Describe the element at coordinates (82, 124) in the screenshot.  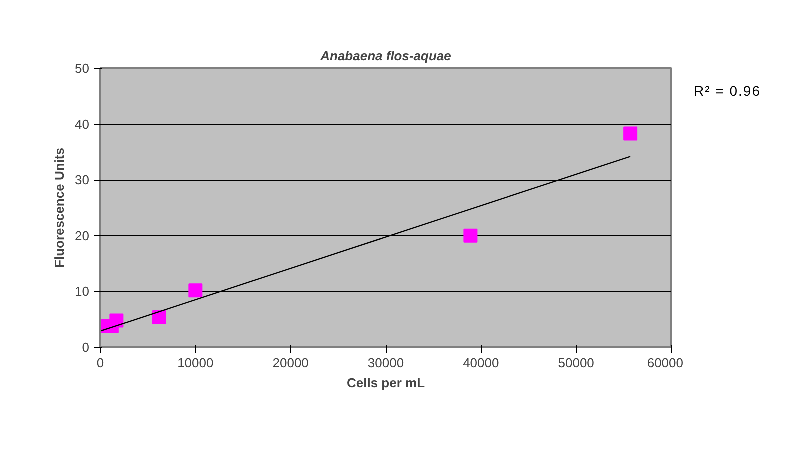
I see `y-tick-label: 40` at that location.